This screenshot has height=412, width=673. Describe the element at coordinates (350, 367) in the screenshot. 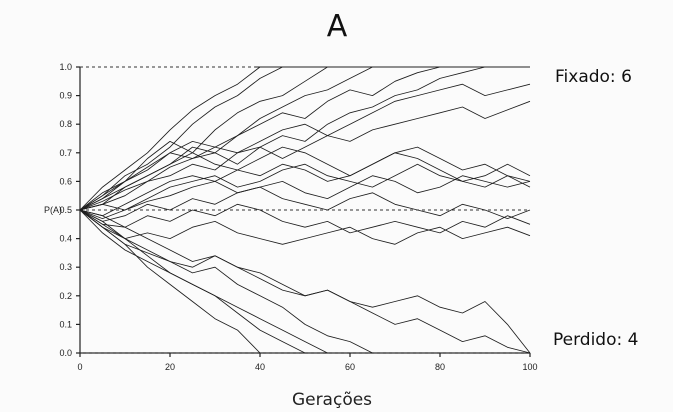

I see `x-tick-label: 60` at that location.